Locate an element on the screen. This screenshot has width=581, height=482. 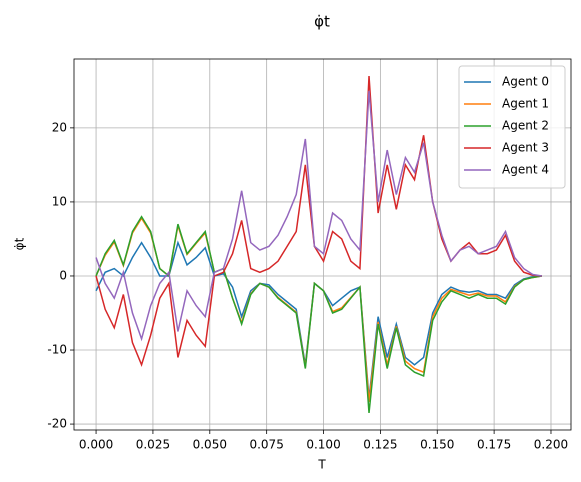
x-tick-label: 0.025 is located at coordinates (153, 445).